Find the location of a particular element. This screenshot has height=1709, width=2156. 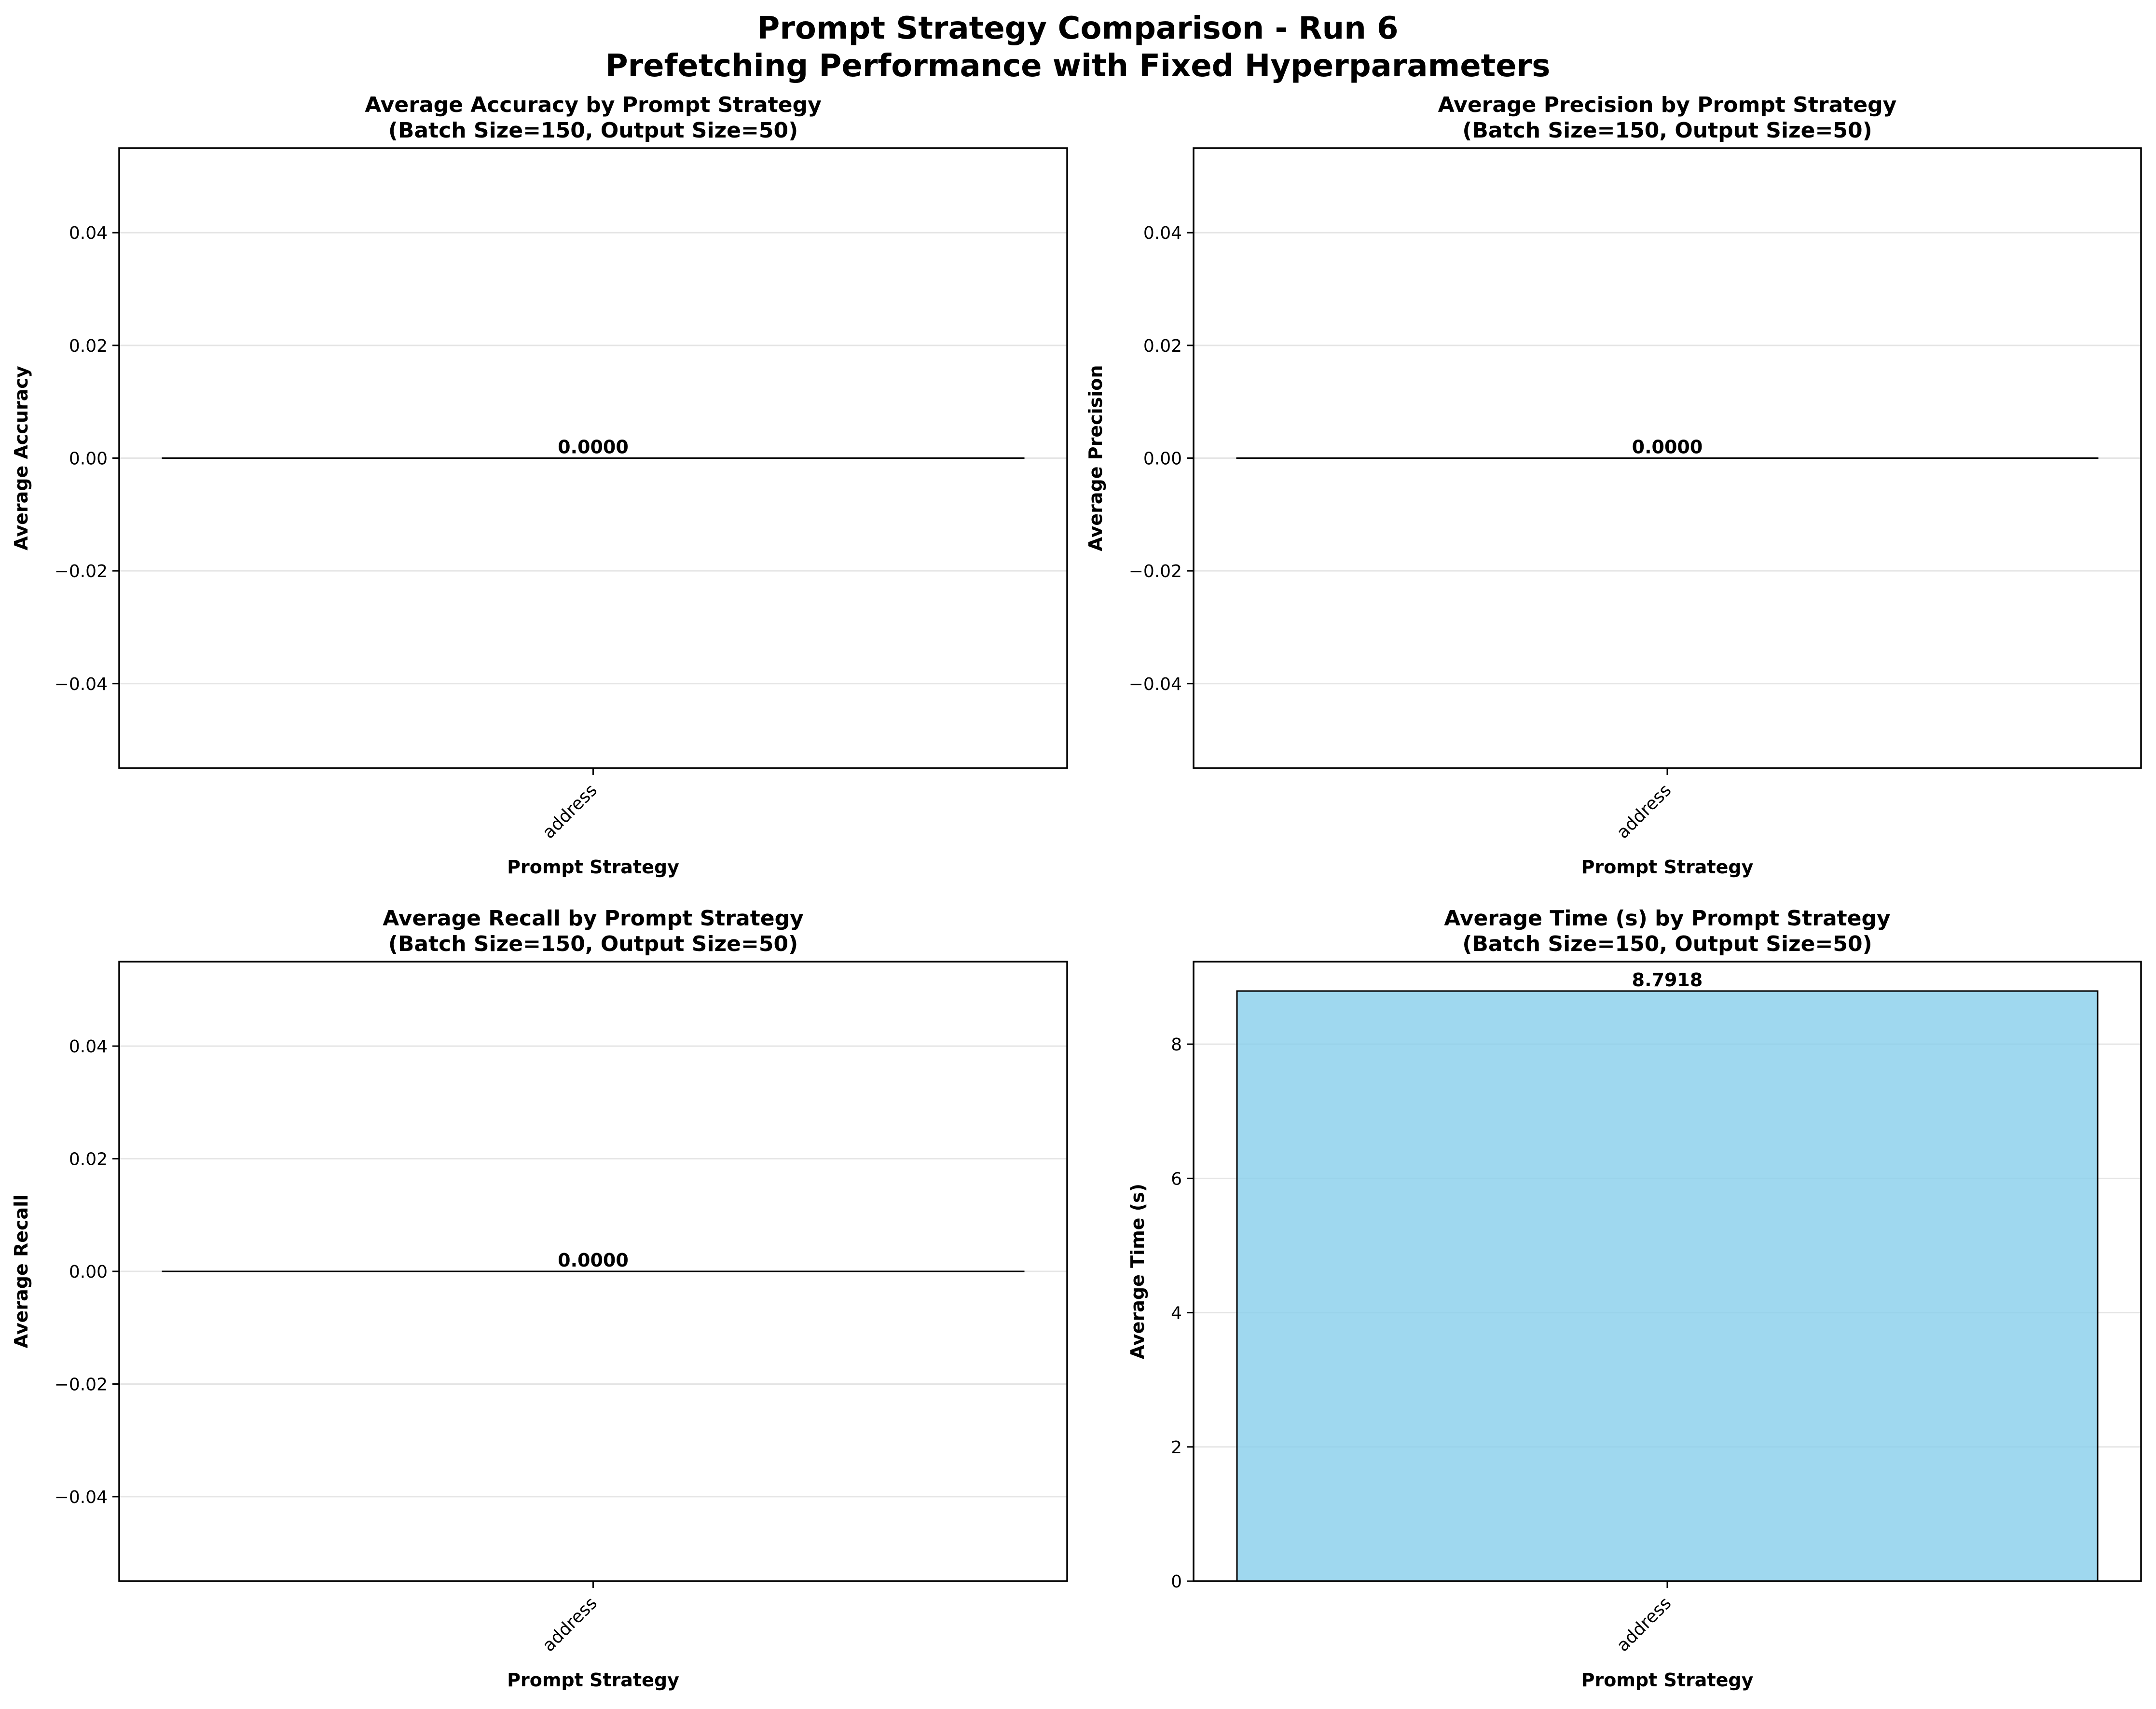

y-tick-label: 0 is located at coordinates (1176, 1582).